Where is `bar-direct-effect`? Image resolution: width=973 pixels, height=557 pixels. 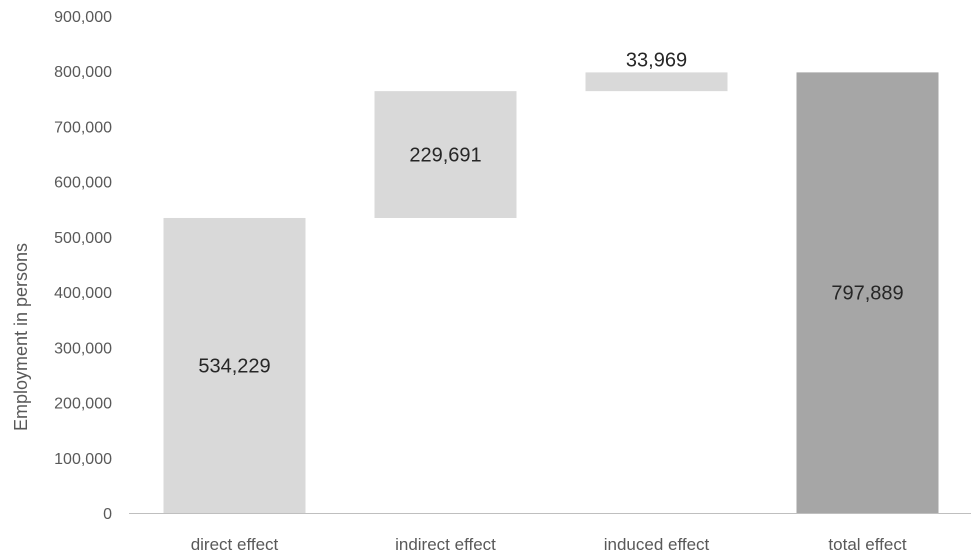 bar-direct-effect is located at coordinates (234, 365).